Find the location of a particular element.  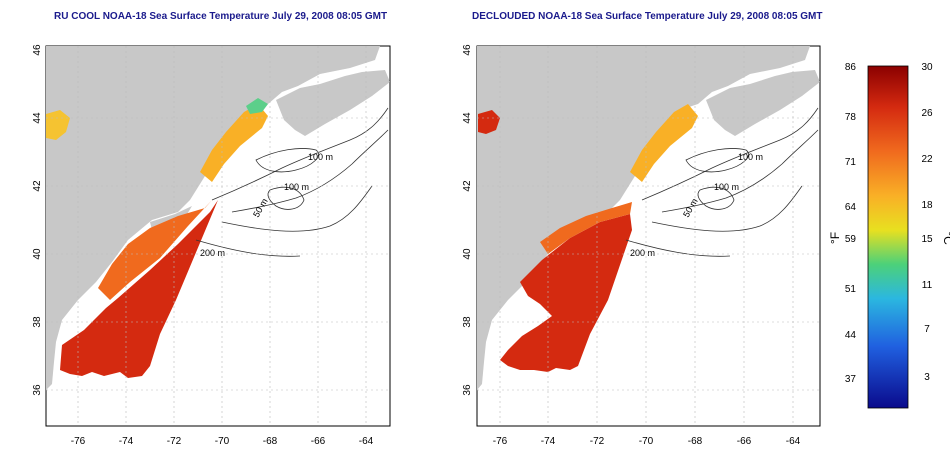

f-tick-6: 44 is located at coordinates (851, 335).